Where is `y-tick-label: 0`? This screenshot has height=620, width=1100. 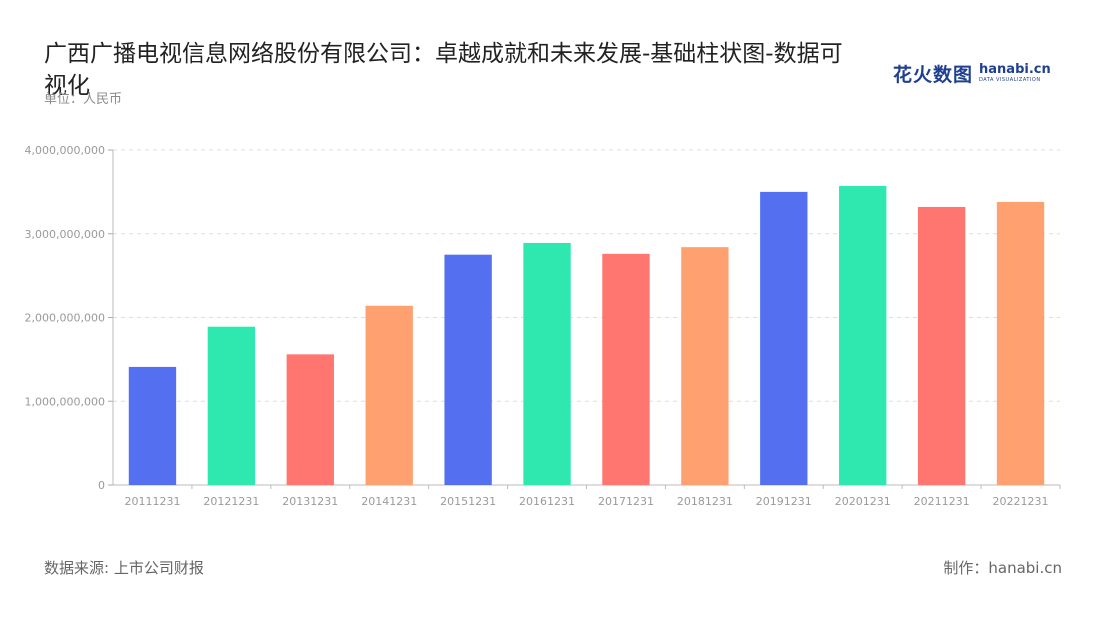
y-tick-label: 0 is located at coordinates (101, 485).